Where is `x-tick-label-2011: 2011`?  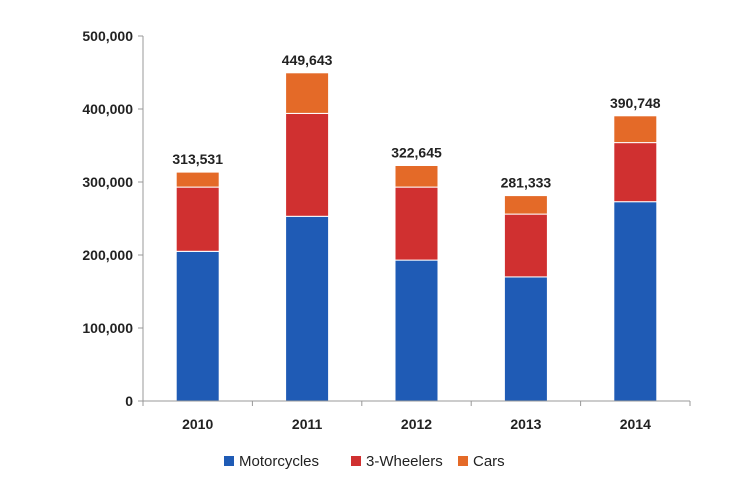 x-tick-label-2011: 2011 is located at coordinates (307, 424).